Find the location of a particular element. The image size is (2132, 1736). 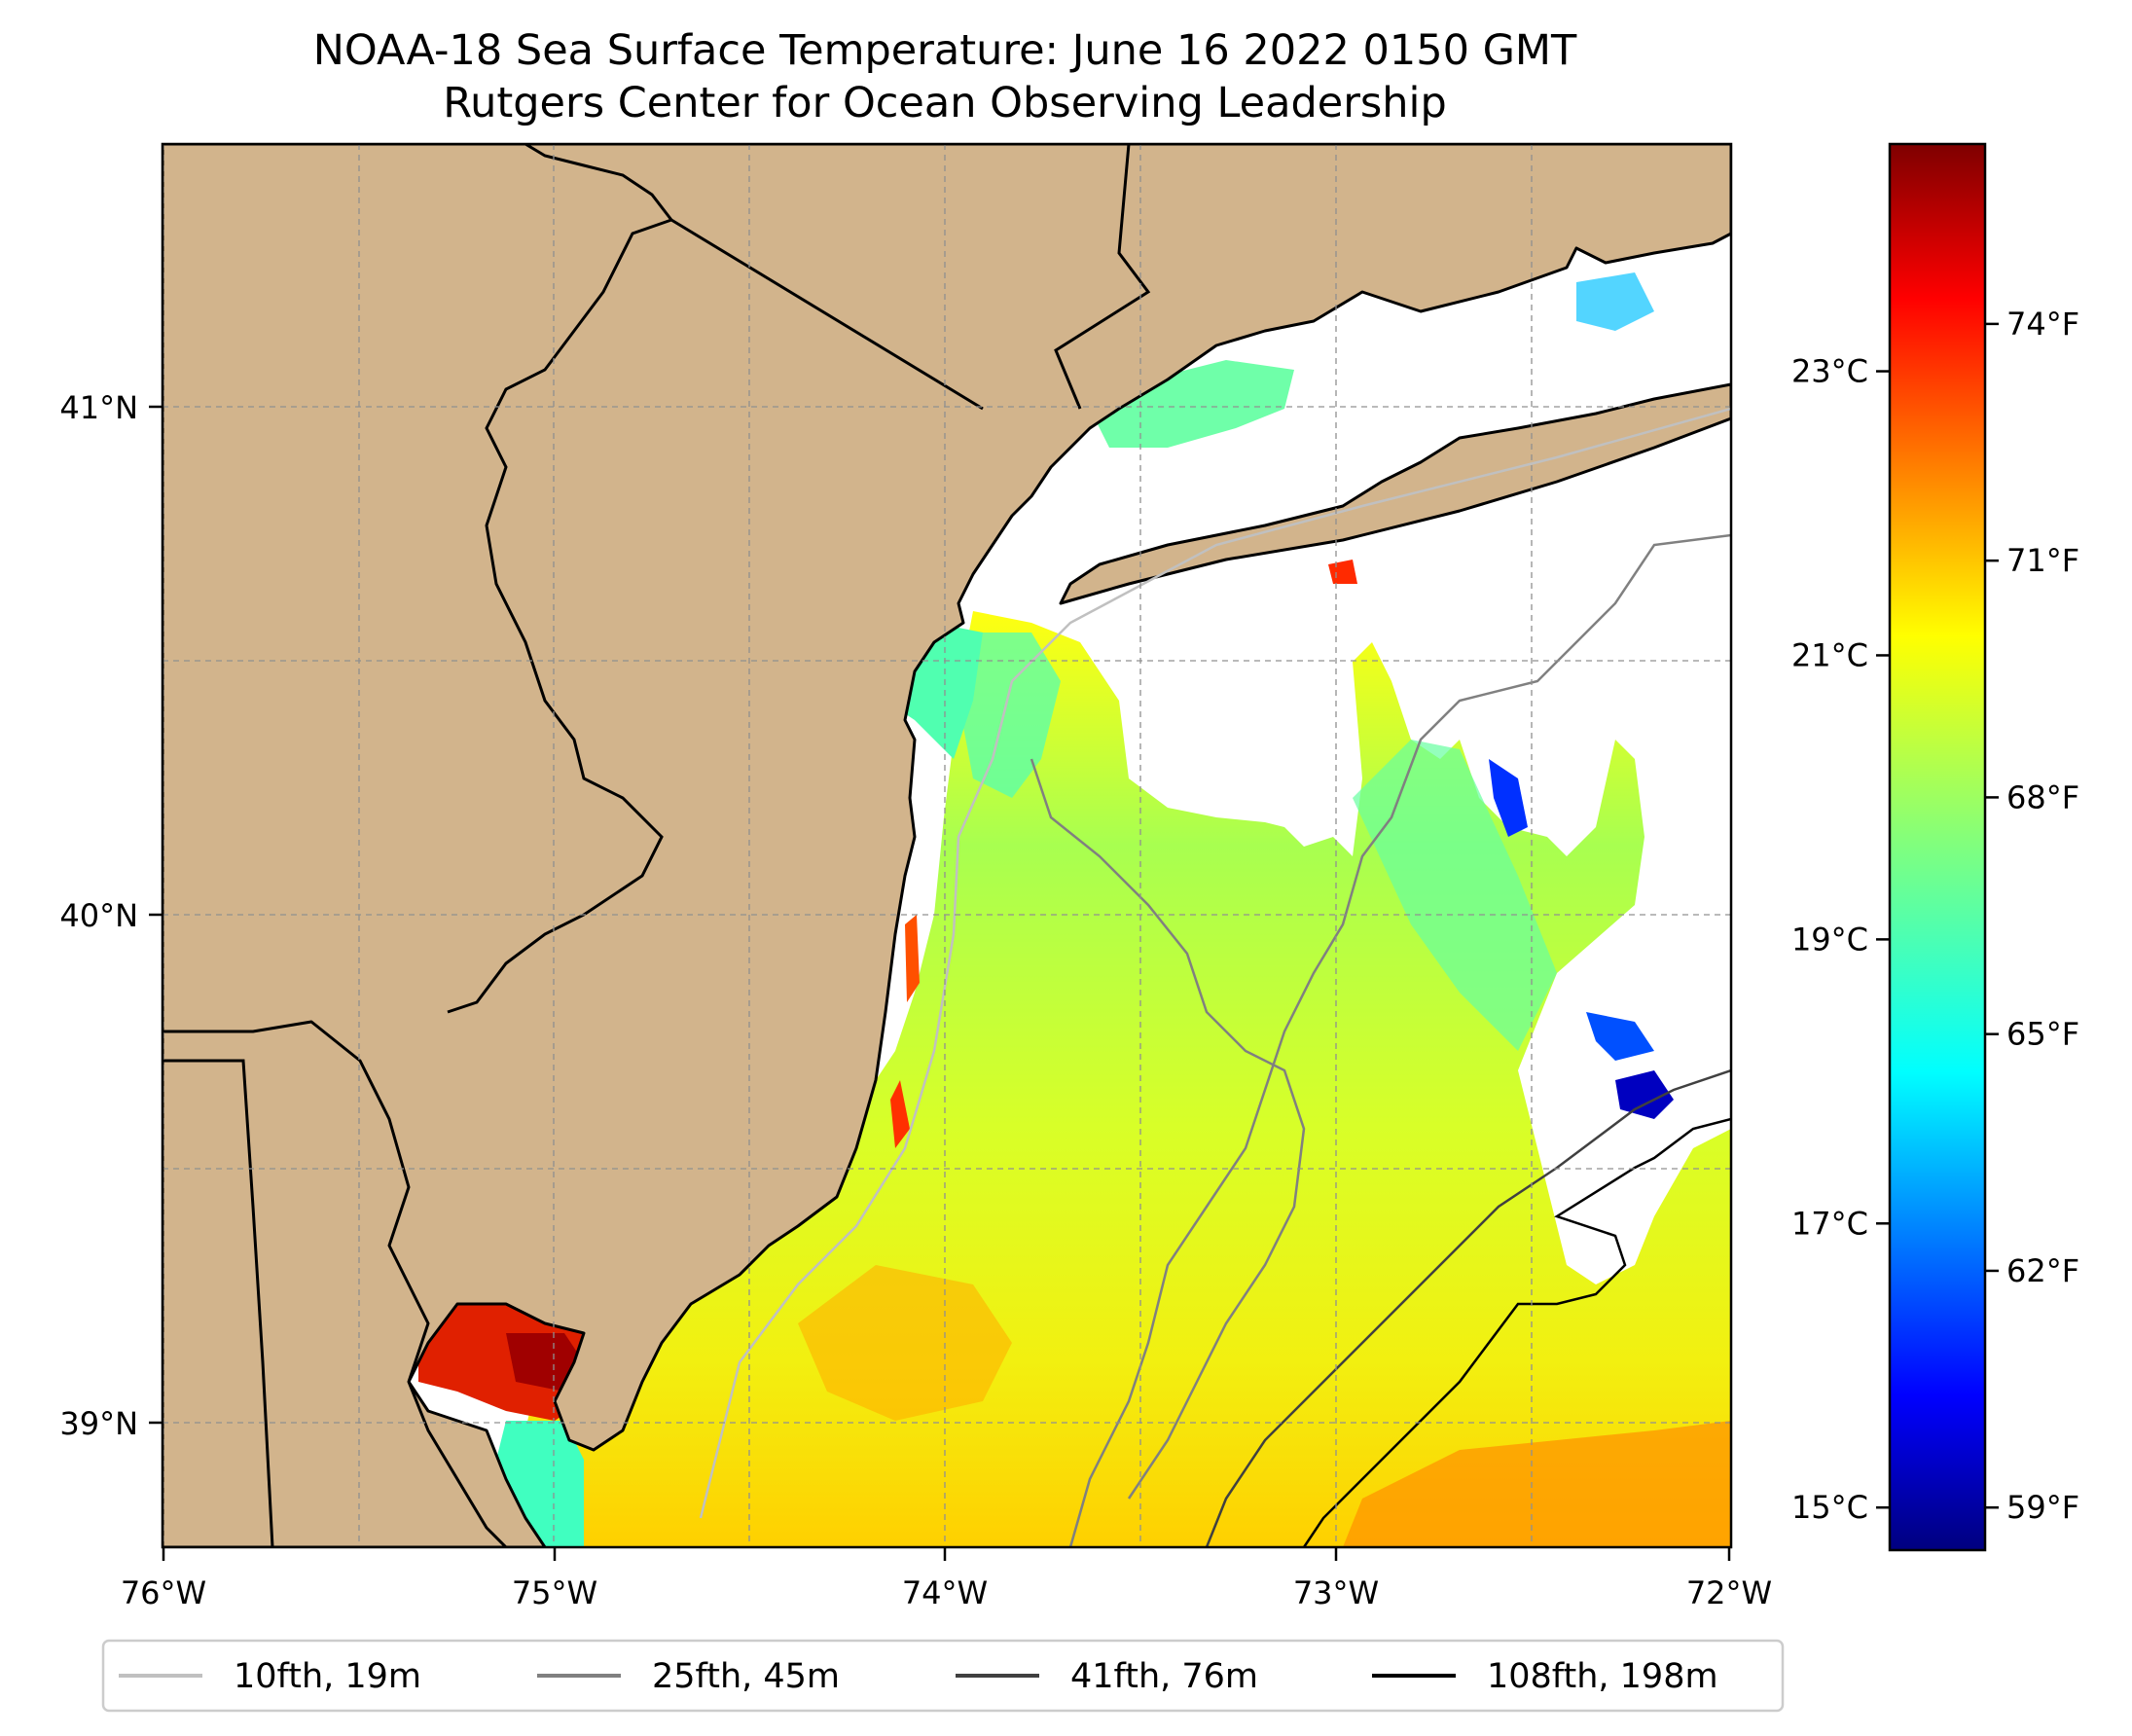

legend-frame is located at coordinates (943, 1676).